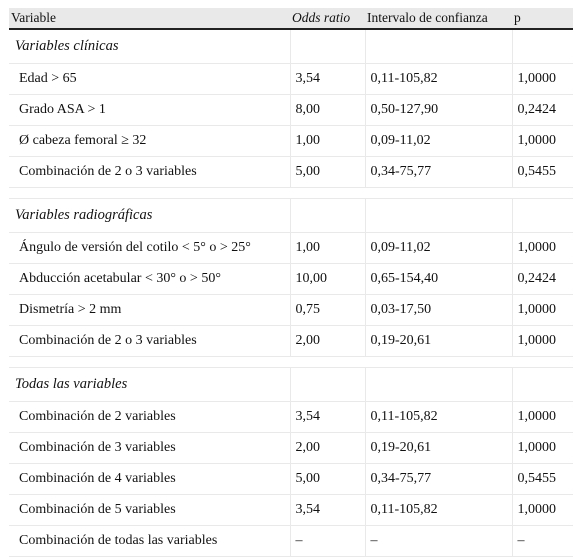  I want to click on cell-odds-ratio: 10,00, so click(328, 279).